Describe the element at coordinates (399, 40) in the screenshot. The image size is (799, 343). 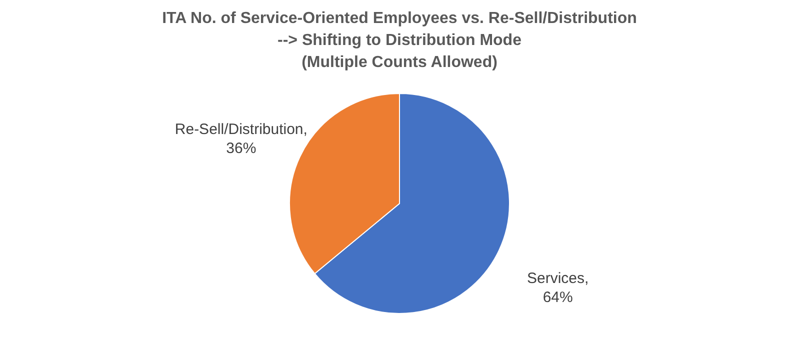
I see `chart-title: ITA No. of Service-Oriented Employees vs. Re-Sell/Distribution --> Shifting to Distribution Mode (Multiple Counts Allowed)` at that location.